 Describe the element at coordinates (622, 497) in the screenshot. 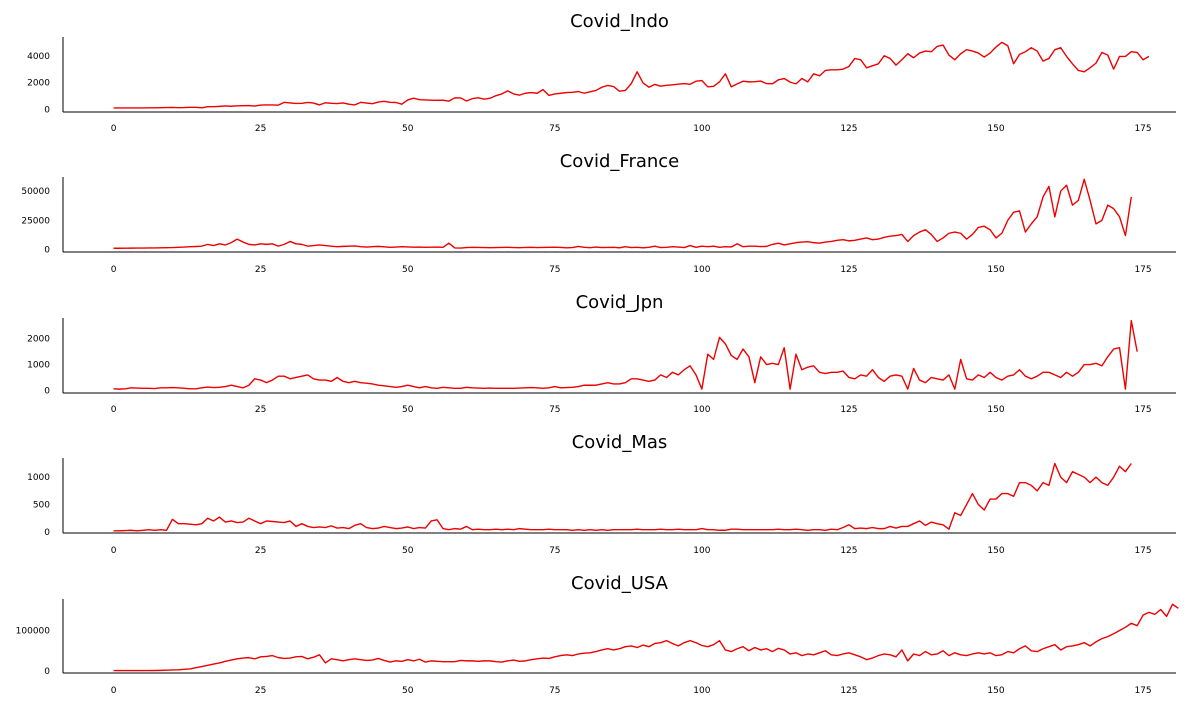

I see `series-line-covid-mas` at that location.